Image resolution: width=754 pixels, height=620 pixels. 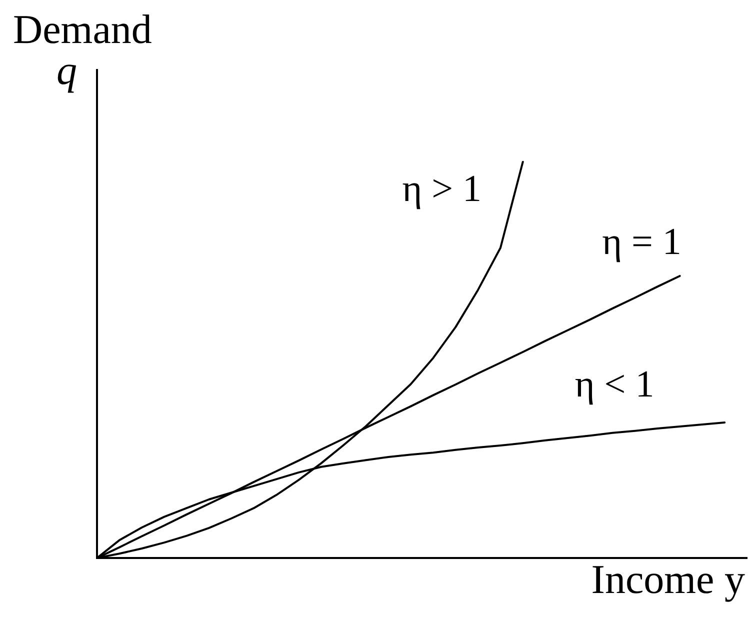 I want to click on series-label: η = 1, so click(x=642, y=241).